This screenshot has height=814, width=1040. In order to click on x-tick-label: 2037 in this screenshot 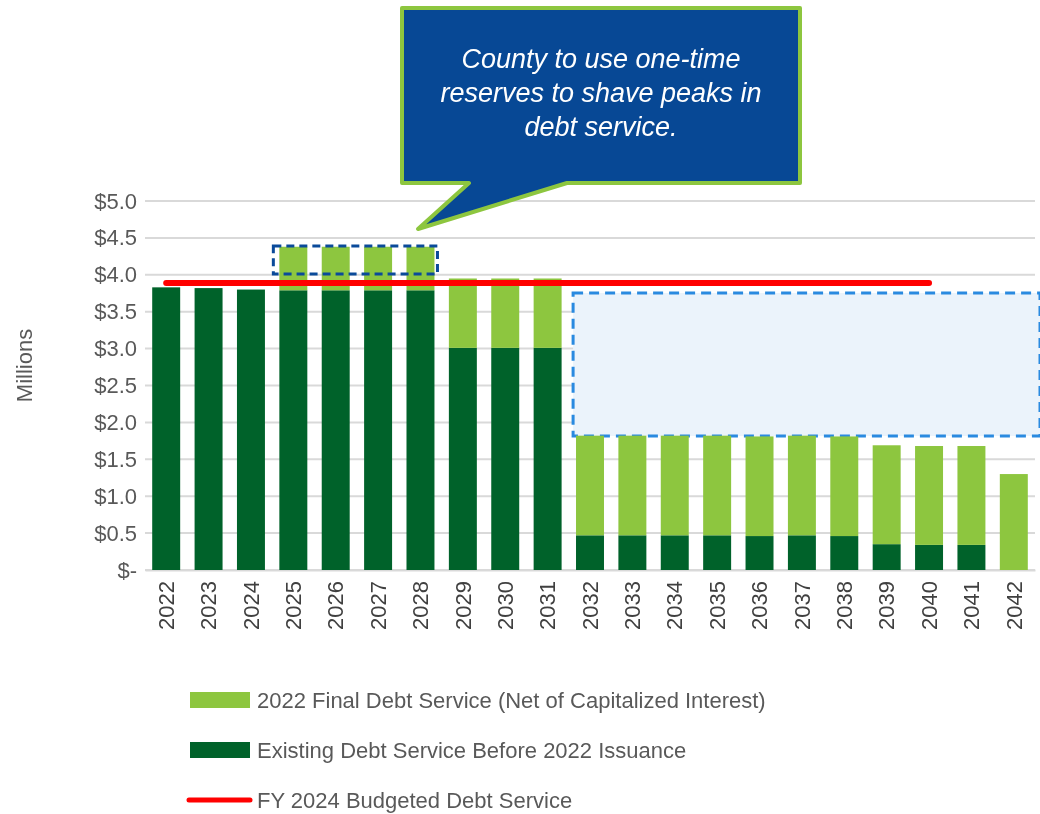, I will do `click(802, 605)`.